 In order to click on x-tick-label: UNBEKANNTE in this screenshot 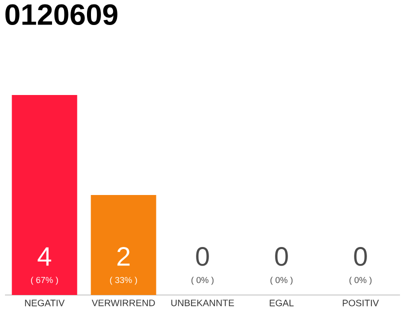, I will do `click(202, 303)`.